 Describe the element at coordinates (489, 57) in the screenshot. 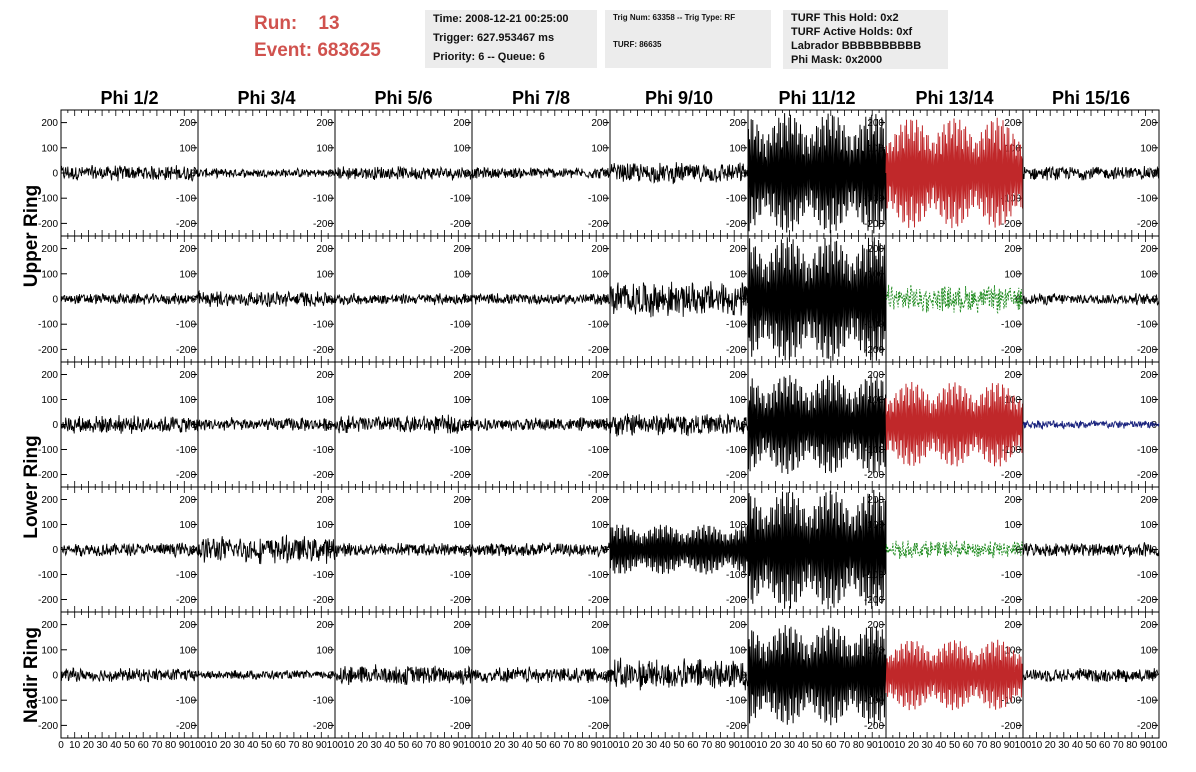

I see `priority-text: Priority: 6 -- Queue: 6` at that location.